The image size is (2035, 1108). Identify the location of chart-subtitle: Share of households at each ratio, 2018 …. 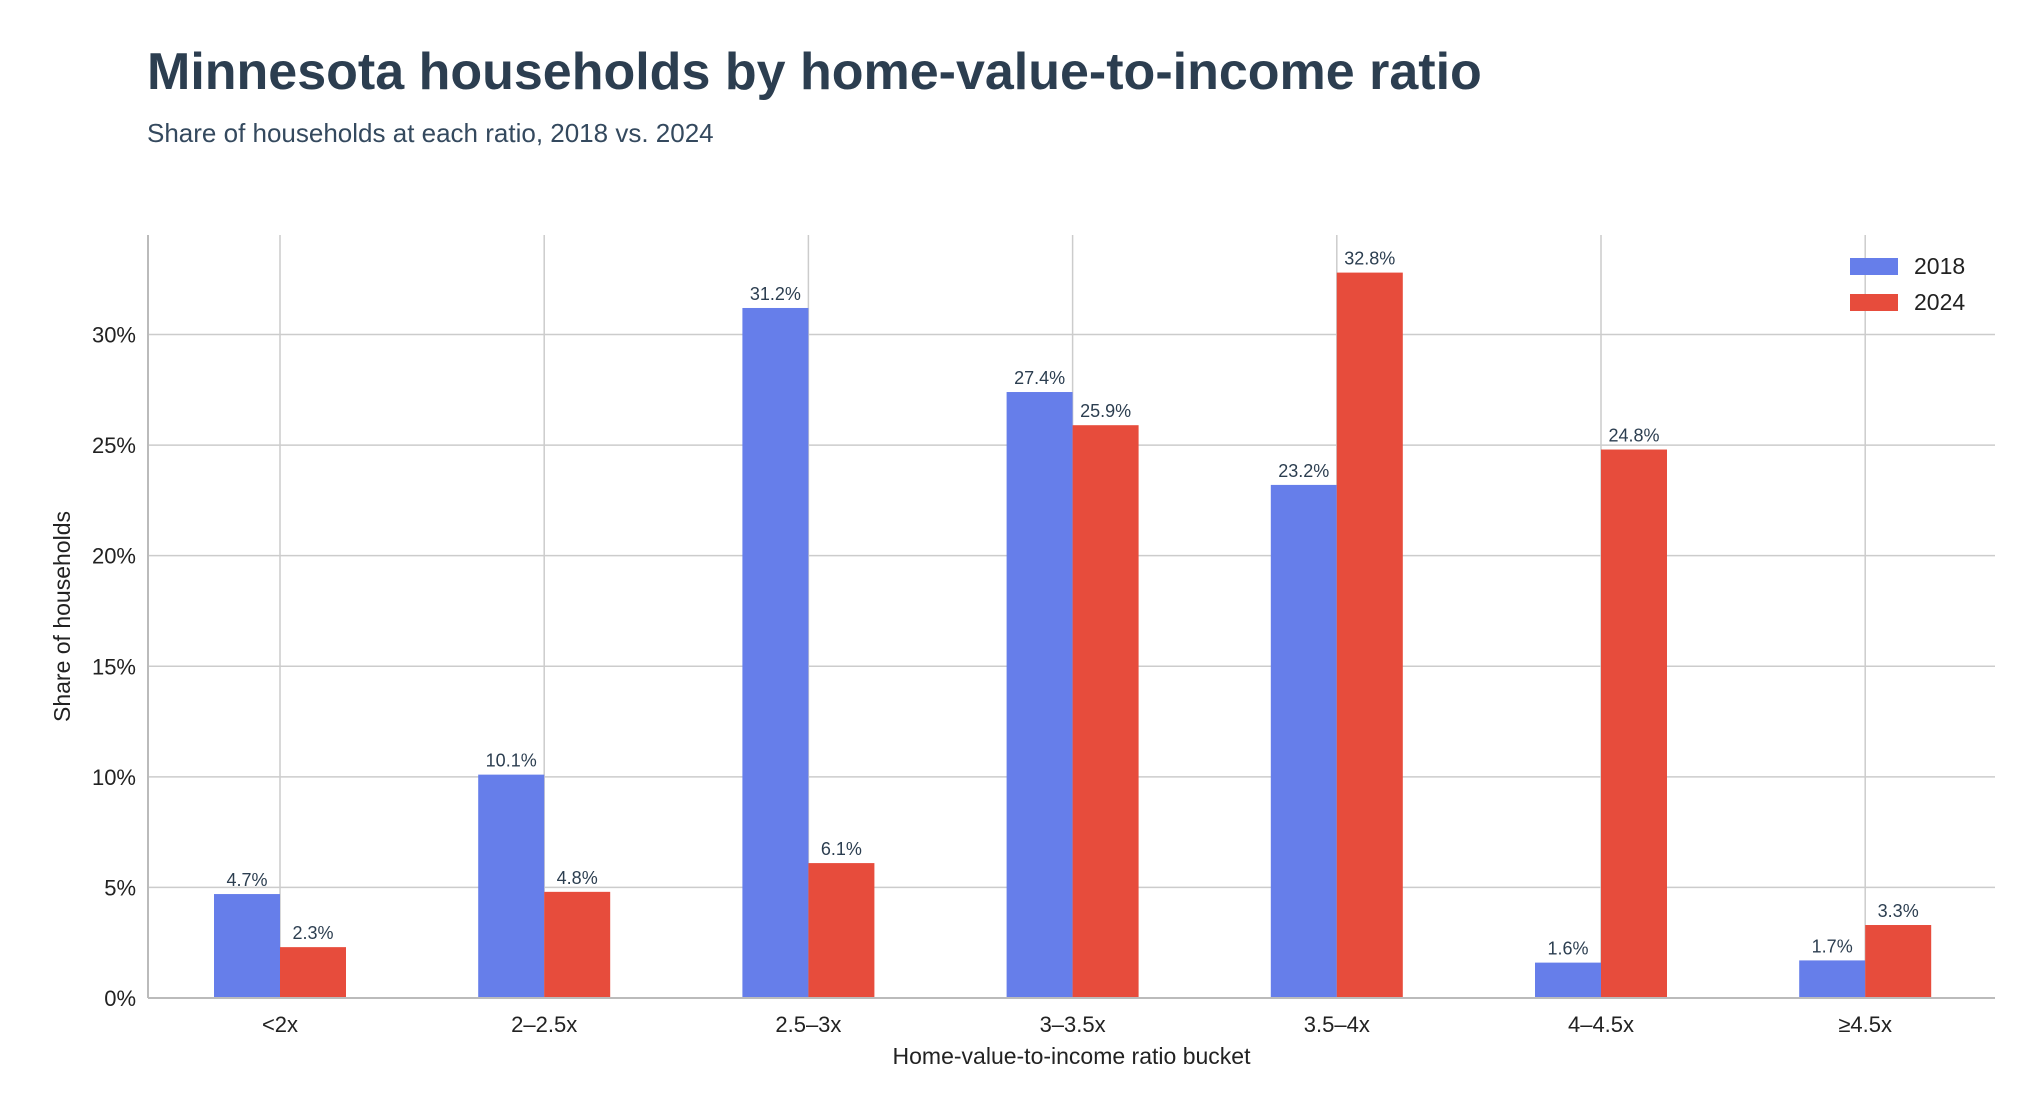
(430, 133).